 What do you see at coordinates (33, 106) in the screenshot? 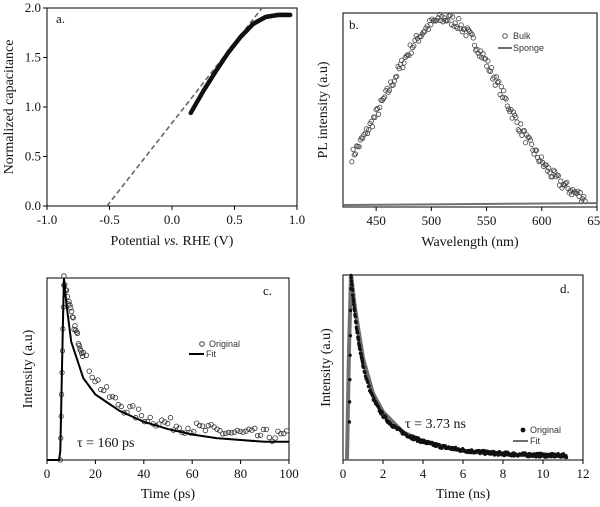
I see `y-tick-label: 1.0` at bounding box center [33, 106].